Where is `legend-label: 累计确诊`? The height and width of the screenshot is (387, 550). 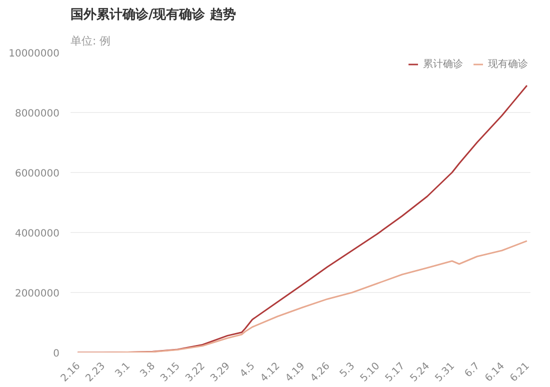 legend-label: 累计确诊 is located at coordinates (443, 64).